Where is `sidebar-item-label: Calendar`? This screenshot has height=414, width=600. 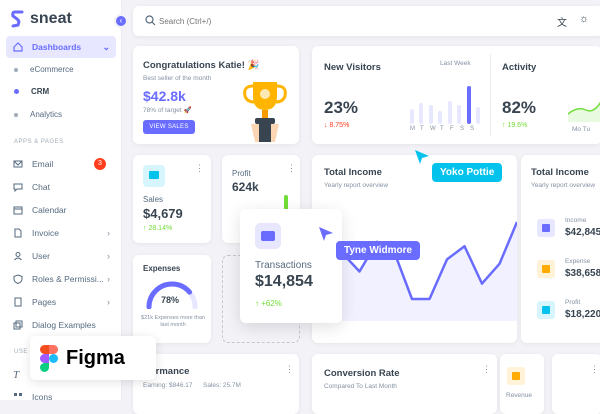 sidebar-item-label: Calendar is located at coordinates (49, 210).